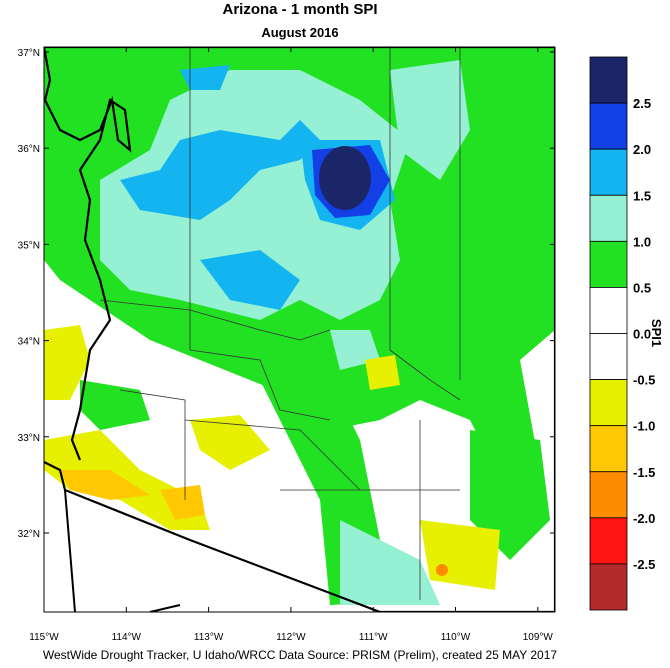  I want to click on lon-label: 114°W, so click(127, 637).